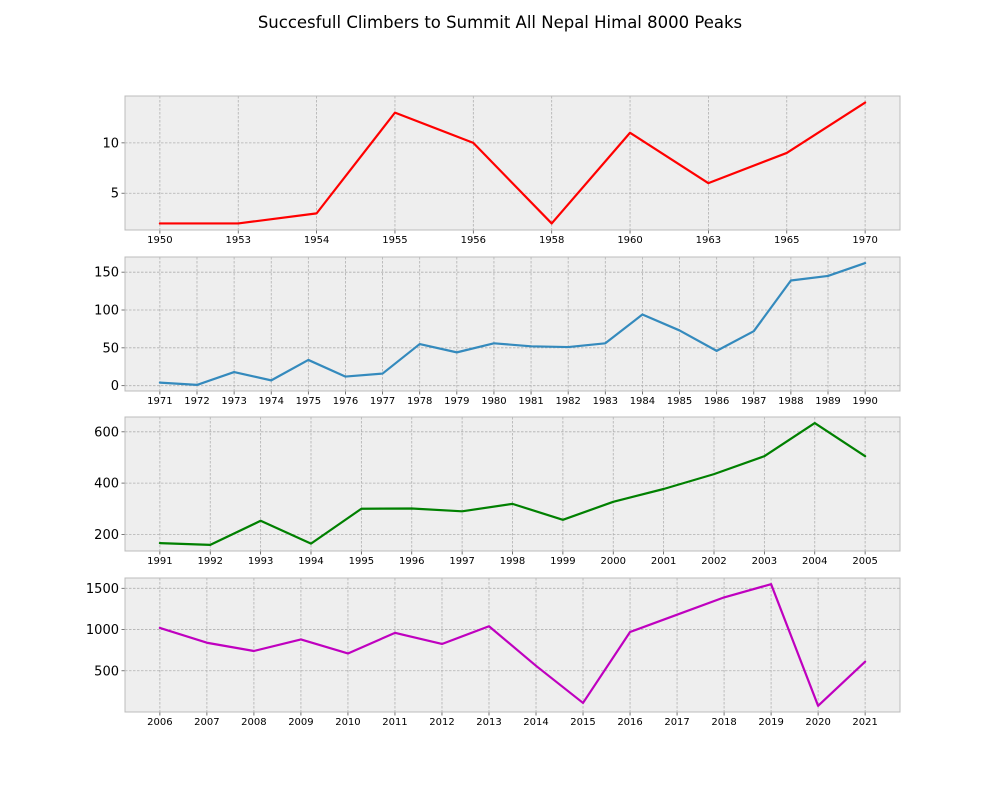 The image size is (1000, 800). Describe the element at coordinates (394, 722) in the screenshot. I see `x-tick-label: 2011` at that location.